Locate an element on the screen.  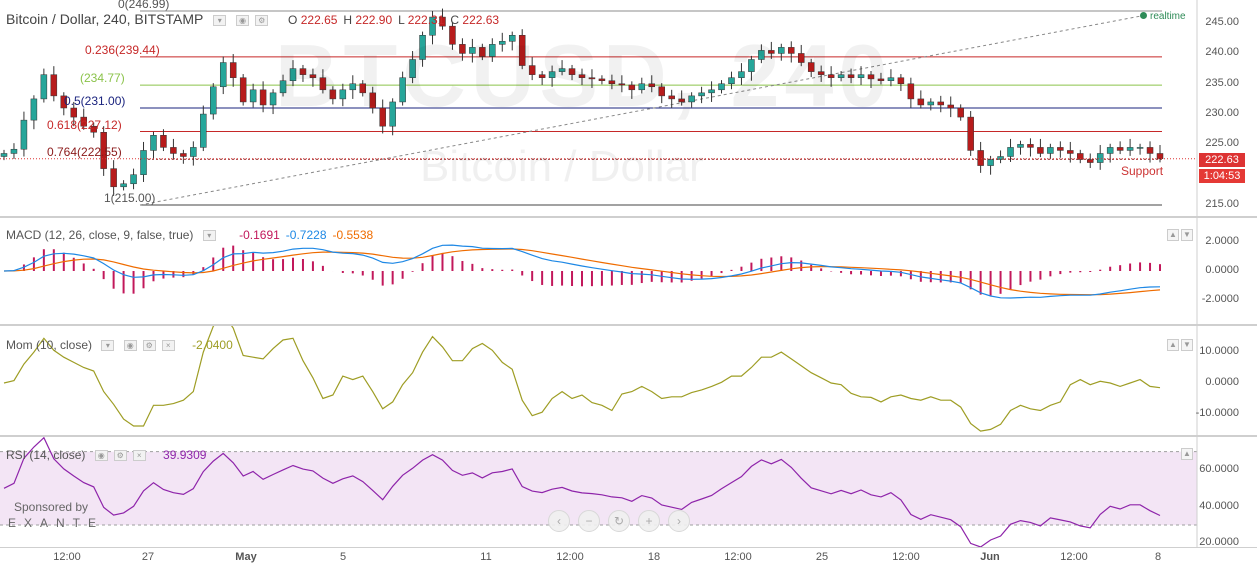
settings-icon: ⚙ is located at coordinates (262, 20).